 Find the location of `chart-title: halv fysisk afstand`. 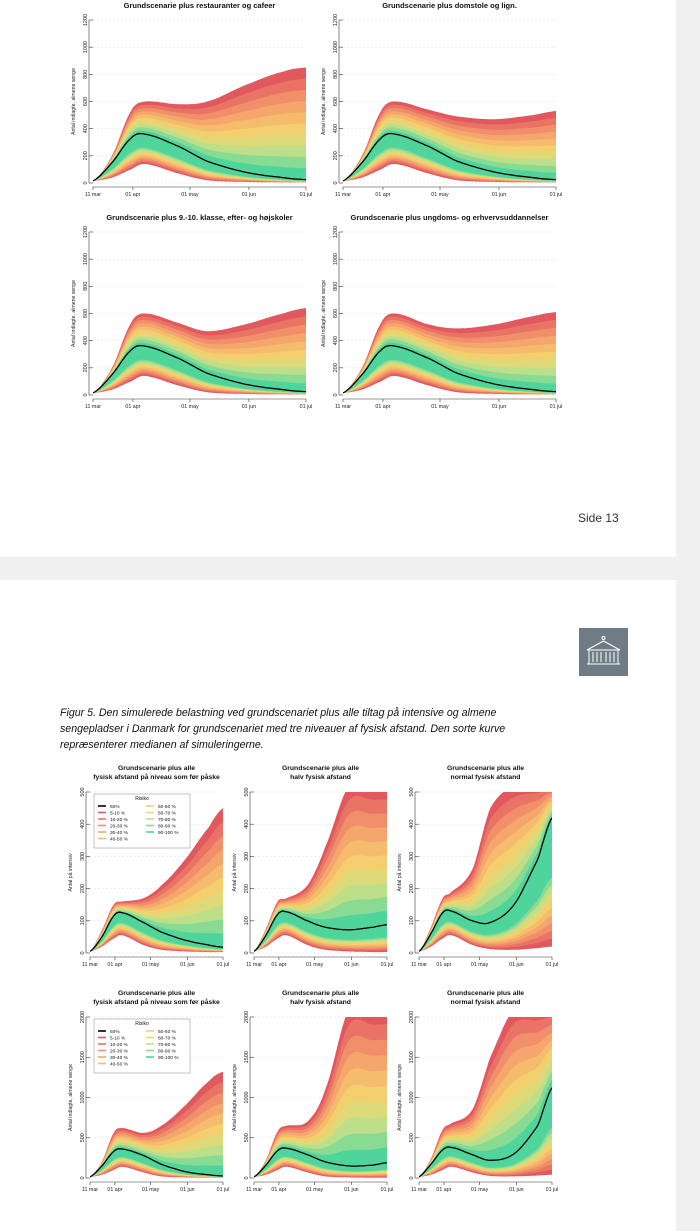

chart-title: halv fysisk afstand is located at coordinates (320, 1002).